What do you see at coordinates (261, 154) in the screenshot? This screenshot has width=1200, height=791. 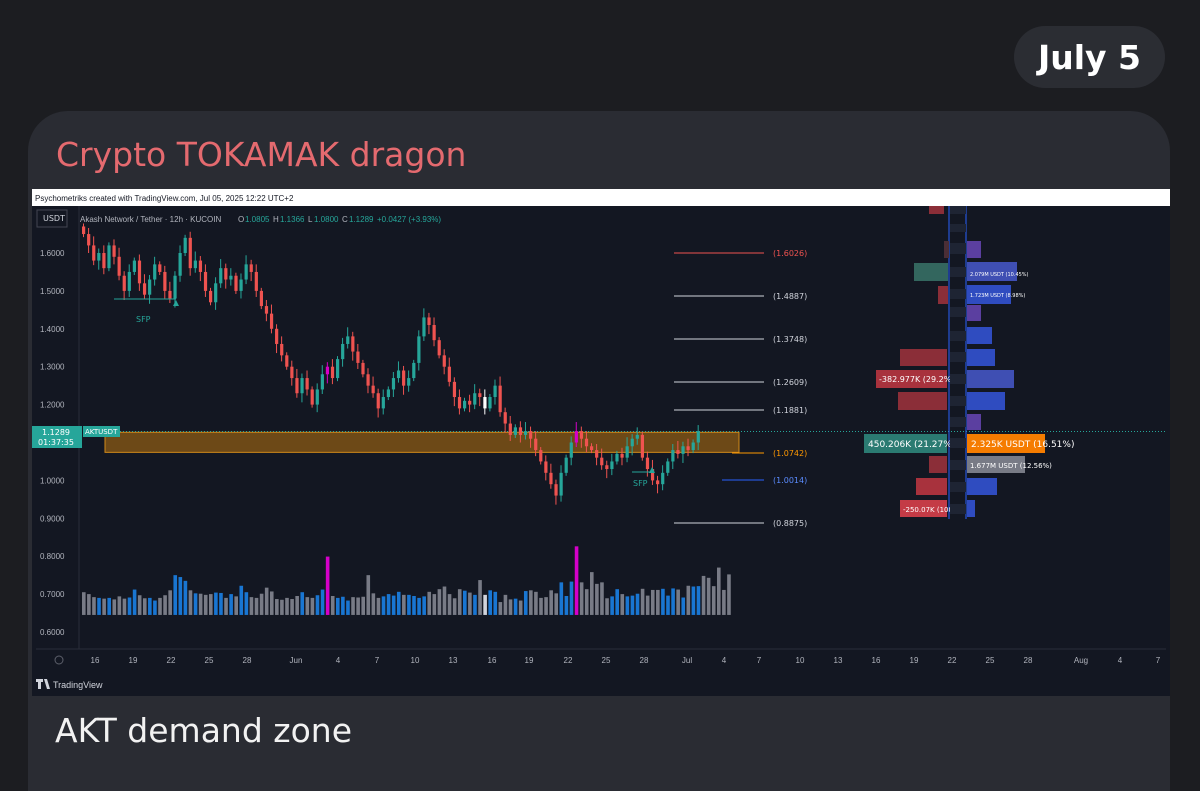 I see `channel-name: Crypto TOKAMAK dragon` at bounding box center [261, 154].